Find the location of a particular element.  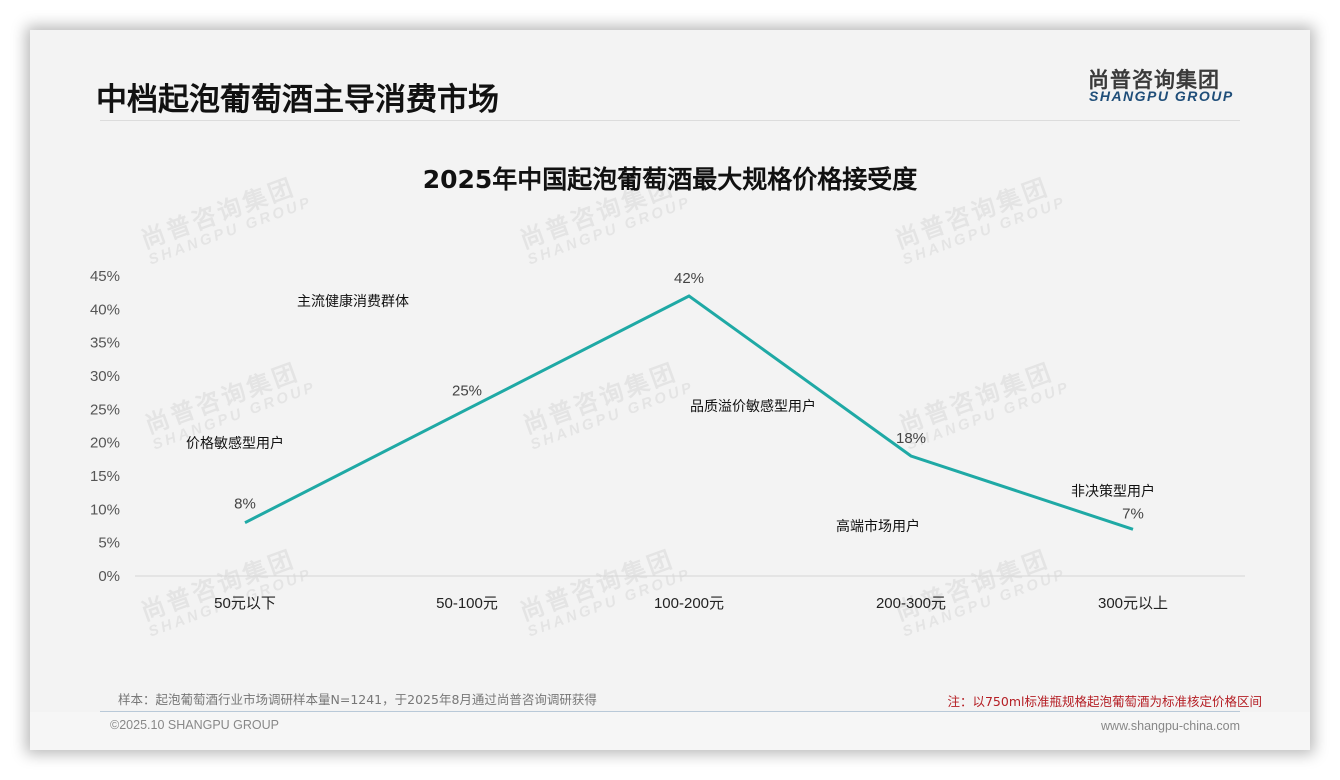

x-axis: 50元以下 50-100元 100-200元 200-300元 300元以上 is located at coordinates (691, 603).